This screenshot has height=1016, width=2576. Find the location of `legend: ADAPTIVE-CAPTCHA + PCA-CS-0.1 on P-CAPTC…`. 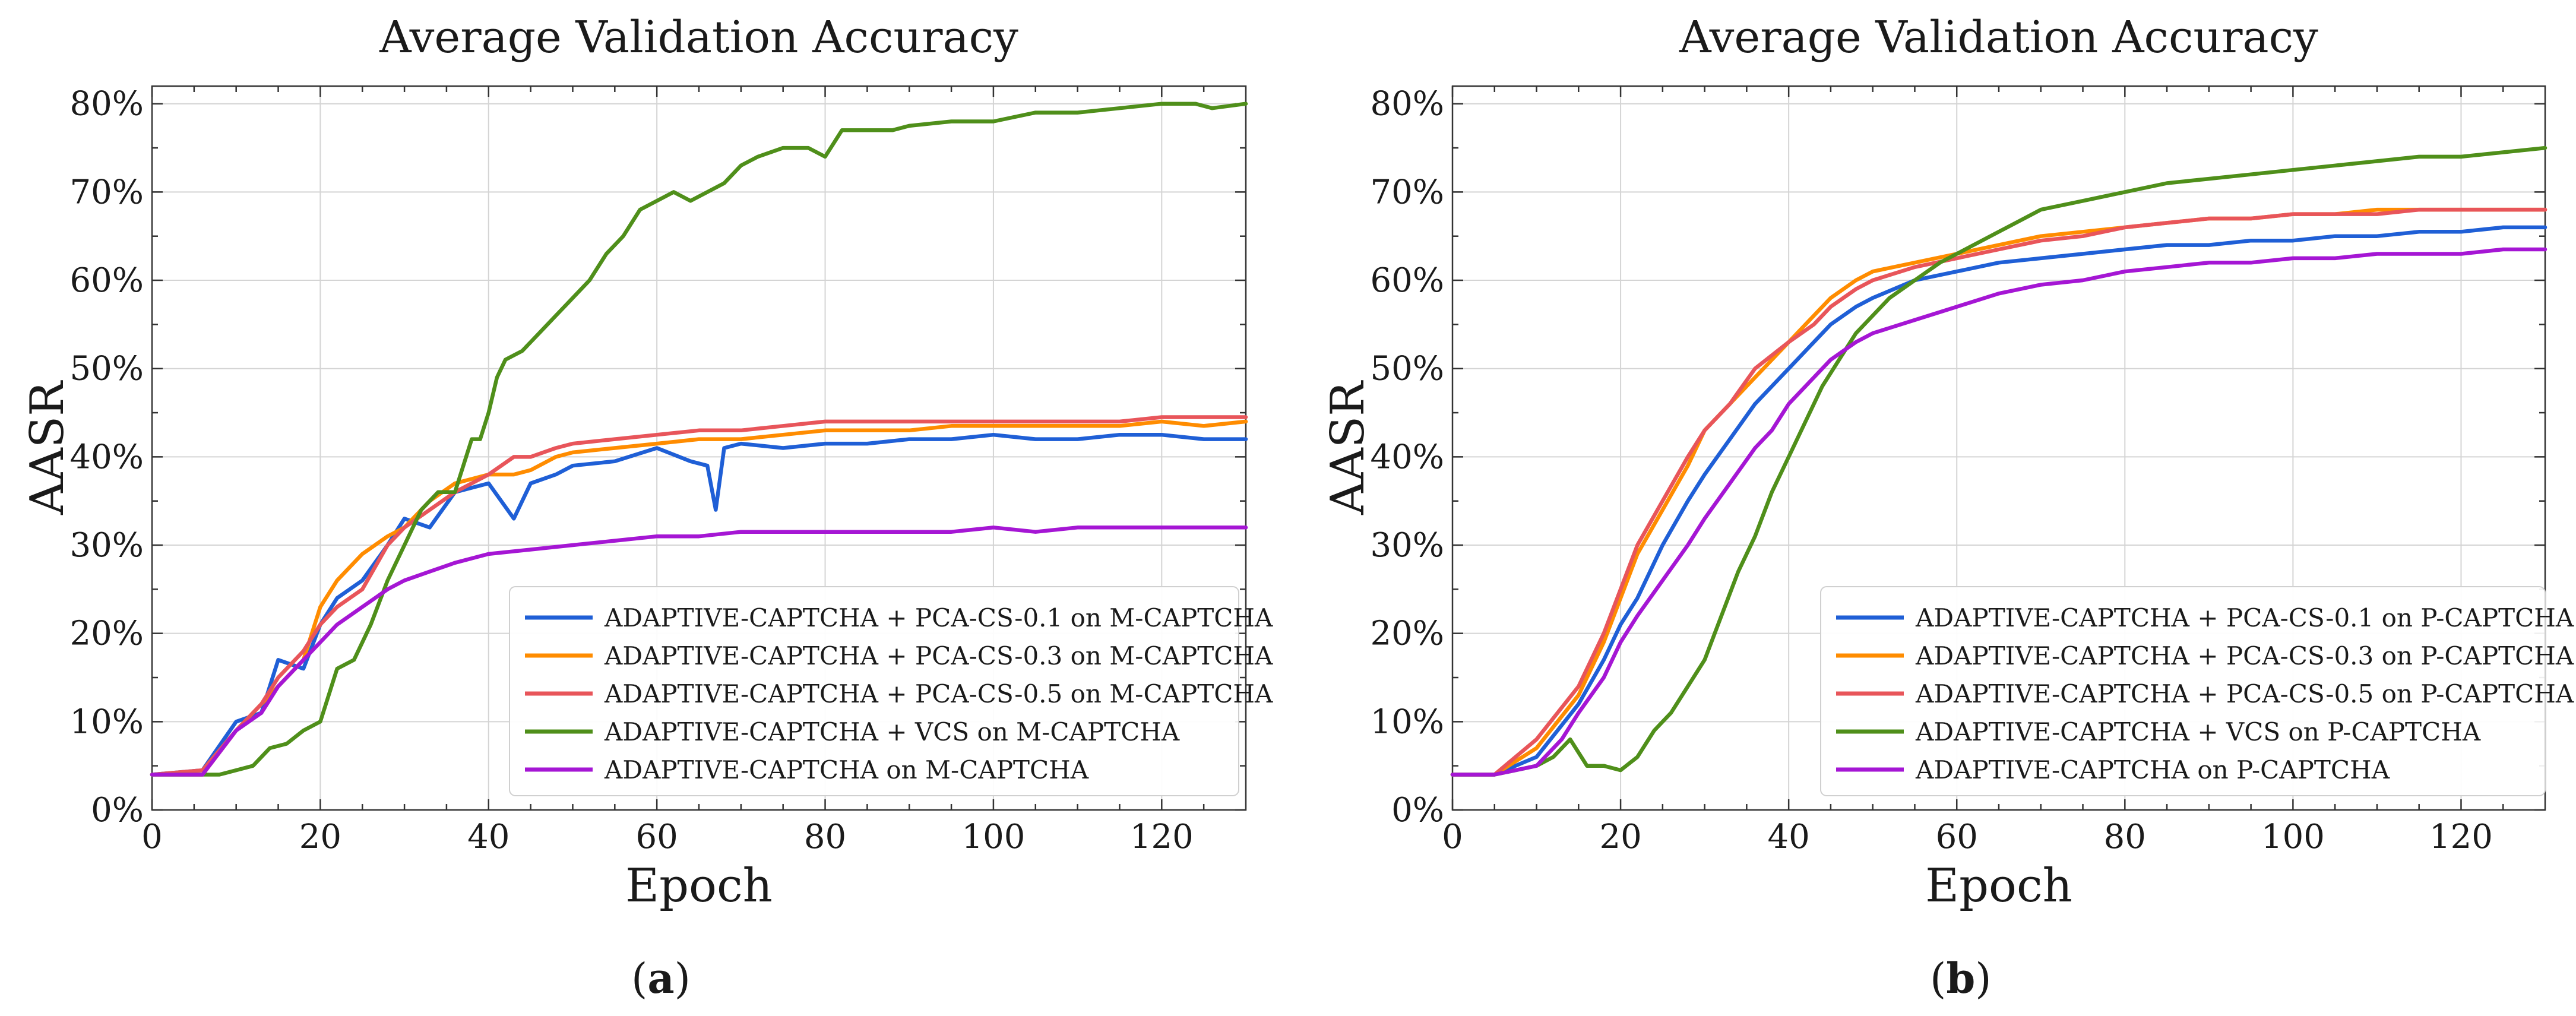

legend: ADAPTIVE-CAPTCHA + PCA-CS-0.1 on P-CAPTC… is located at coordinates (2197, 691).